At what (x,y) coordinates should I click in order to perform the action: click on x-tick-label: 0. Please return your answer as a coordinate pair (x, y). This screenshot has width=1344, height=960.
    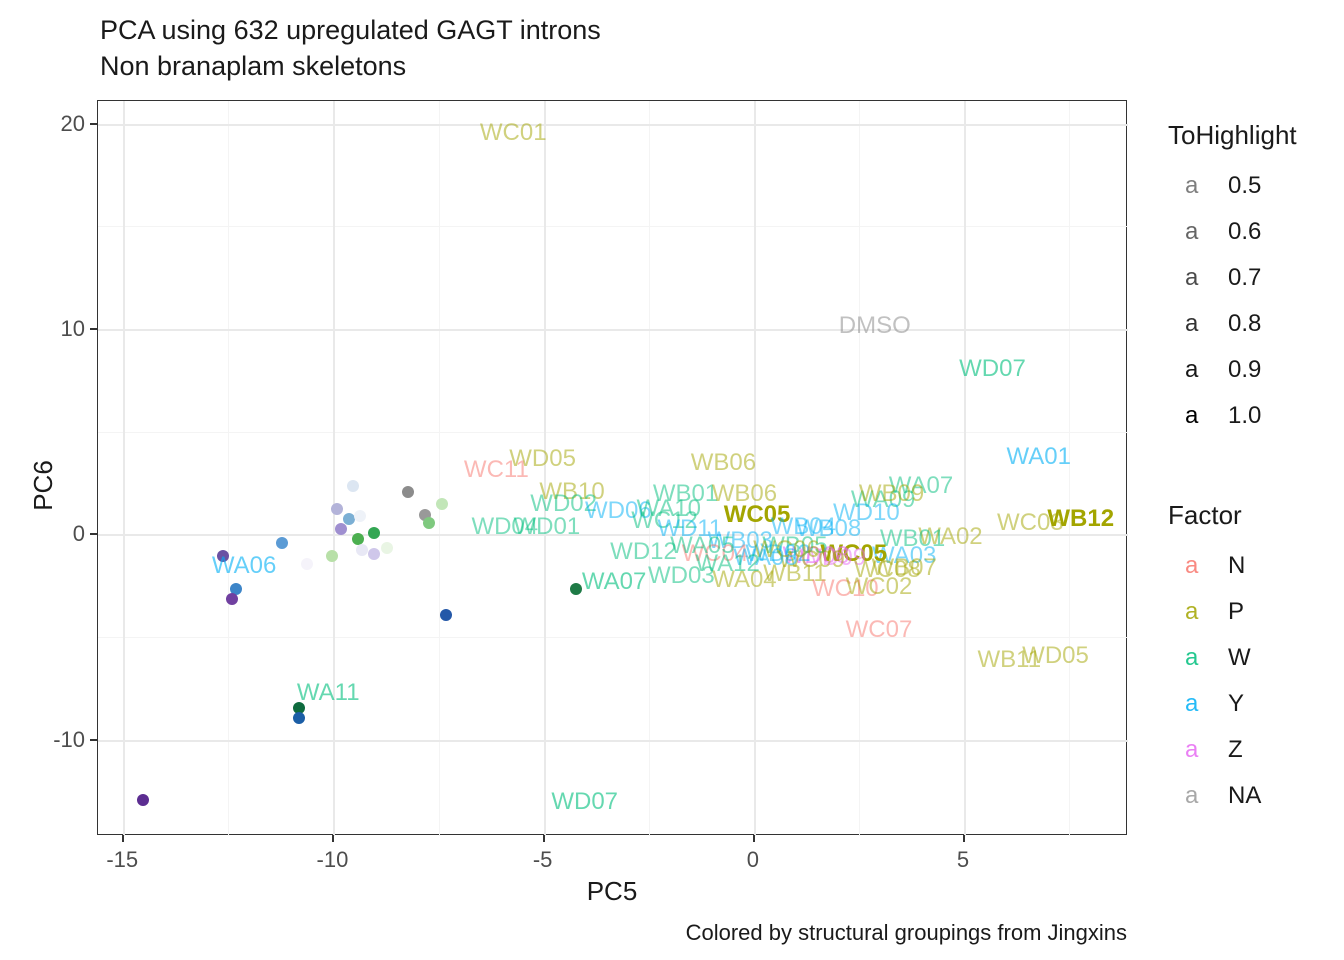
    Looking at the image, I should click on (752, 859).